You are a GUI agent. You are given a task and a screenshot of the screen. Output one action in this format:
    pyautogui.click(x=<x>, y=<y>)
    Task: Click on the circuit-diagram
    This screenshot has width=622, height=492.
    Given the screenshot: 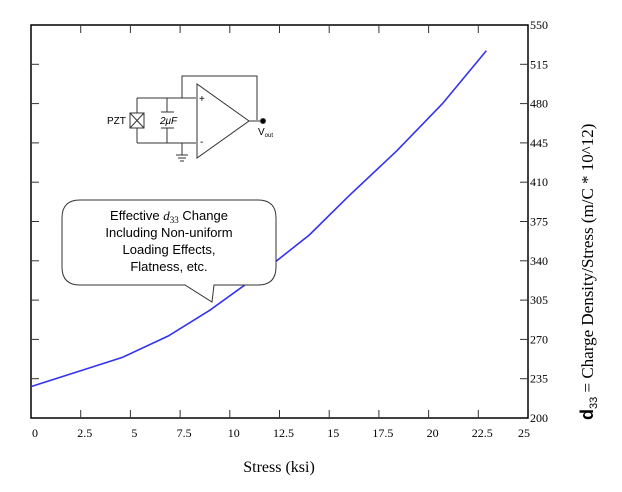 What is the action you would take?
    pyautogui.click(x=197, y=118)
    